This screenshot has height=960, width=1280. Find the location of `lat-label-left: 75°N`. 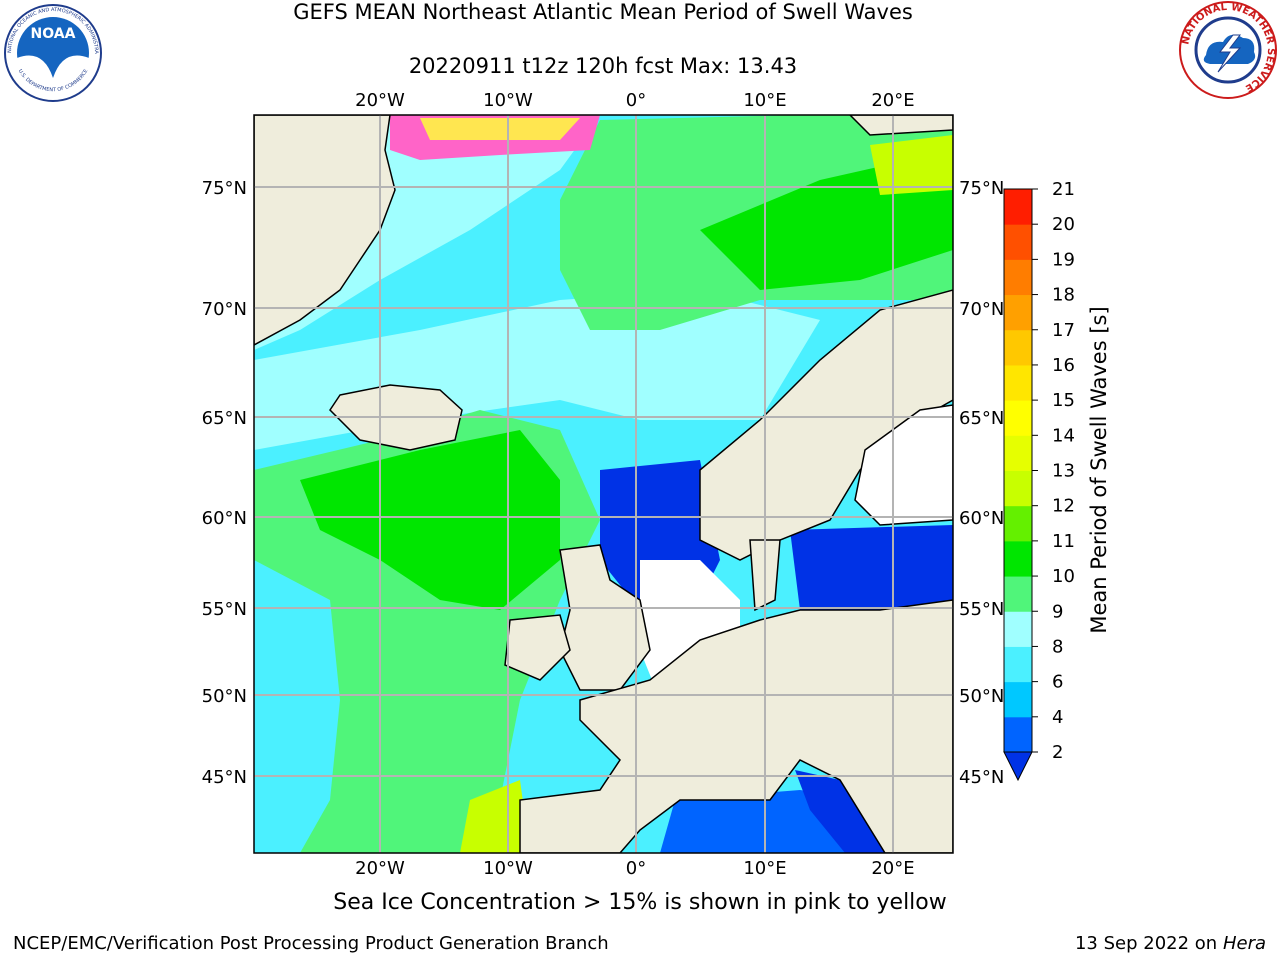

lat-label-left: 75°N is located at coordinates (224, 188).